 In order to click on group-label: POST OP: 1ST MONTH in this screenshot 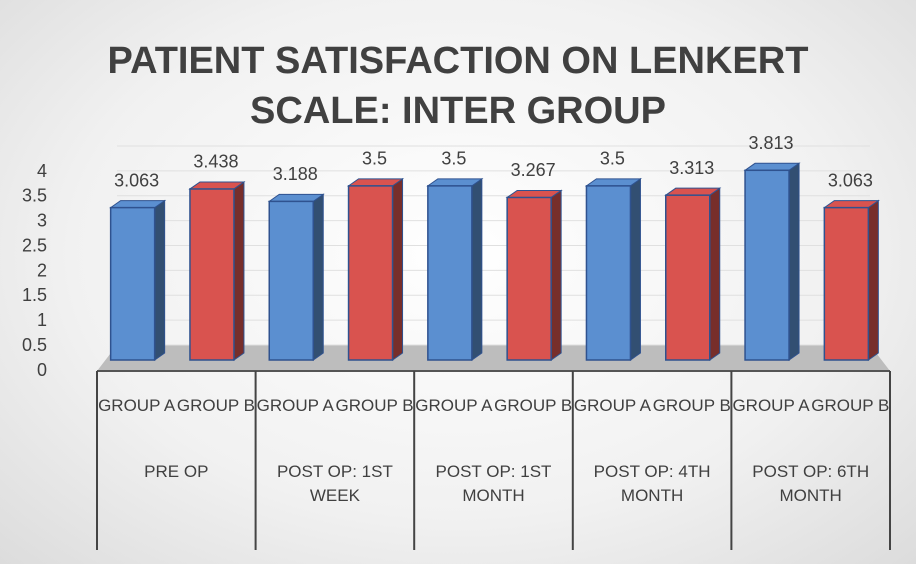, I will do `click(493, 483)`.